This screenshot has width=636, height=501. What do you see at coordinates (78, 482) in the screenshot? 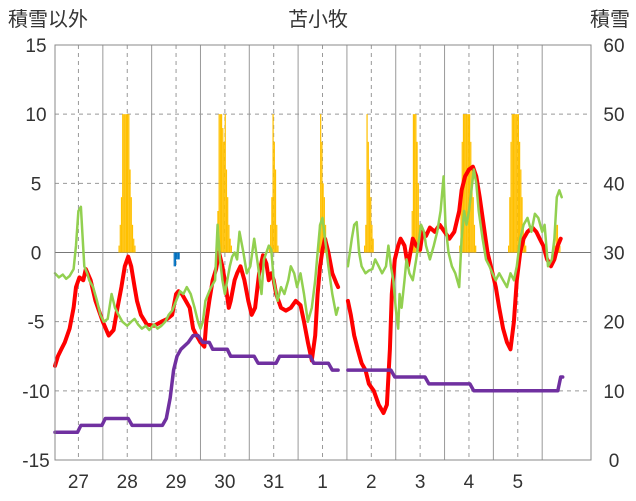
I see `x-tick-label: 27` at bounding box center [78, 482].